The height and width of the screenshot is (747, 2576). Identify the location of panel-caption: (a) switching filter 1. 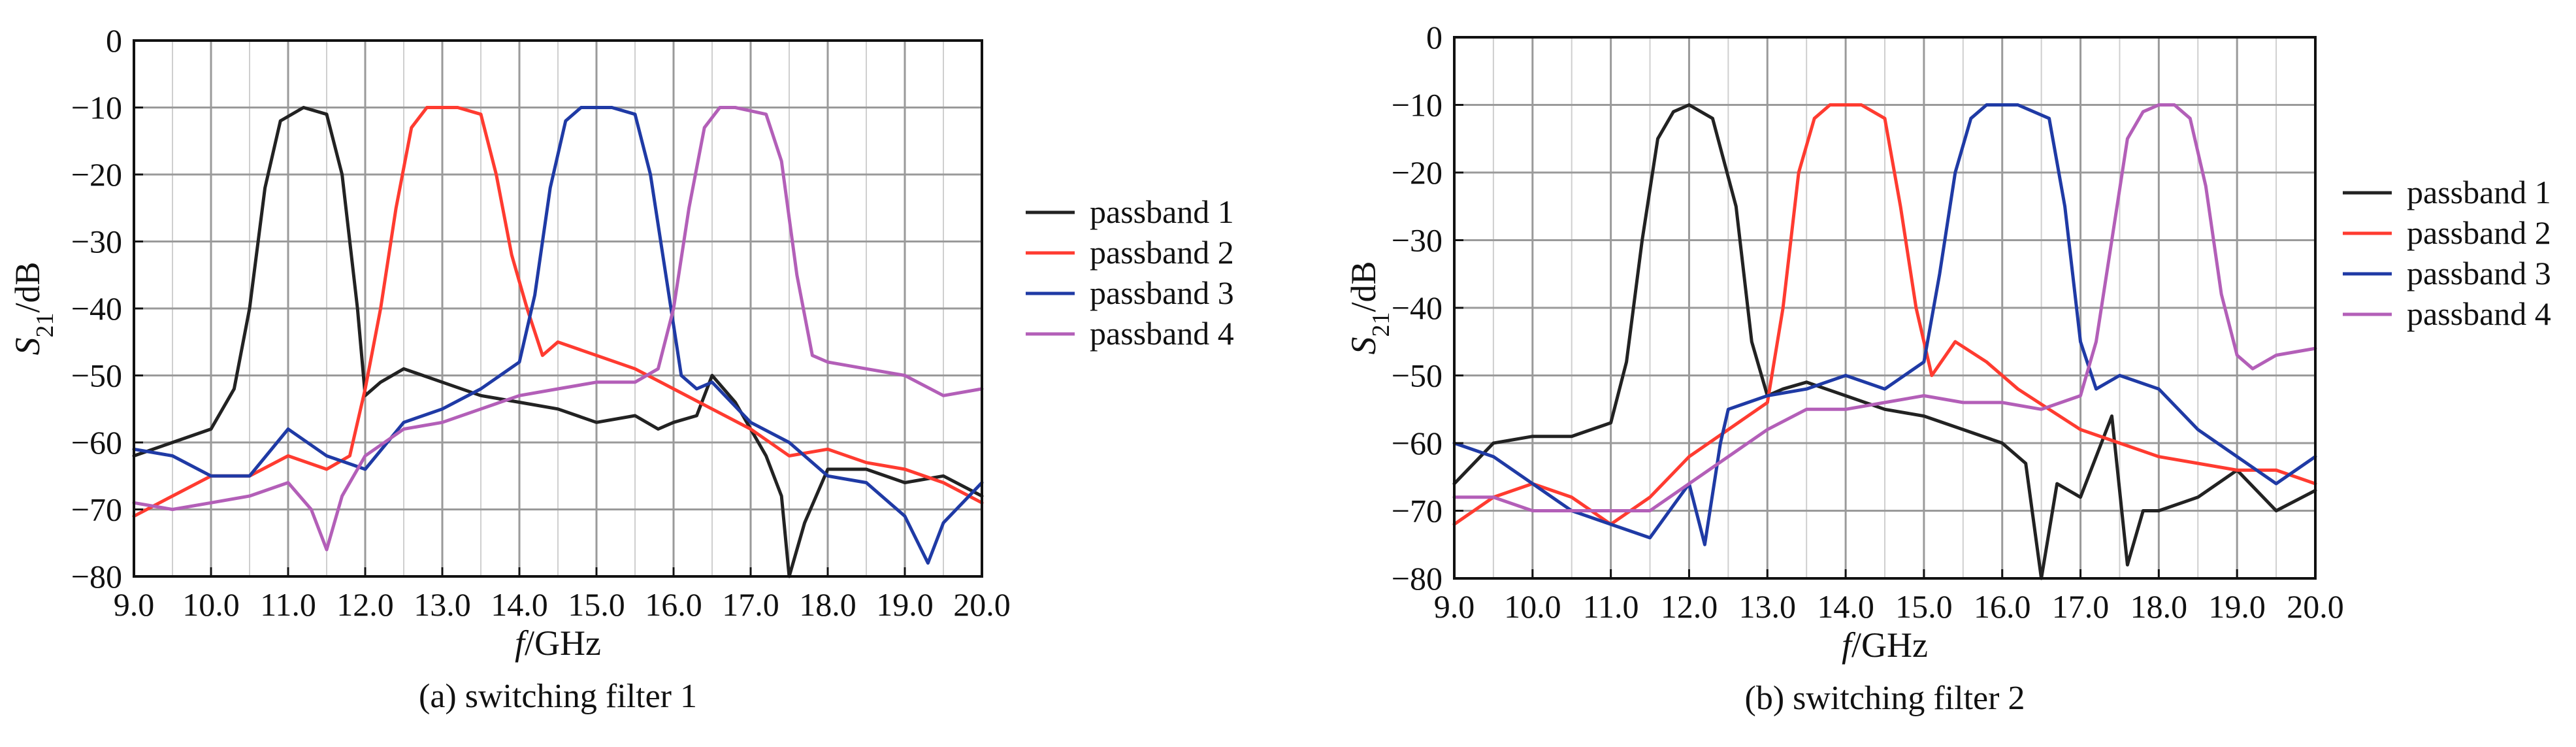
(558, 696).